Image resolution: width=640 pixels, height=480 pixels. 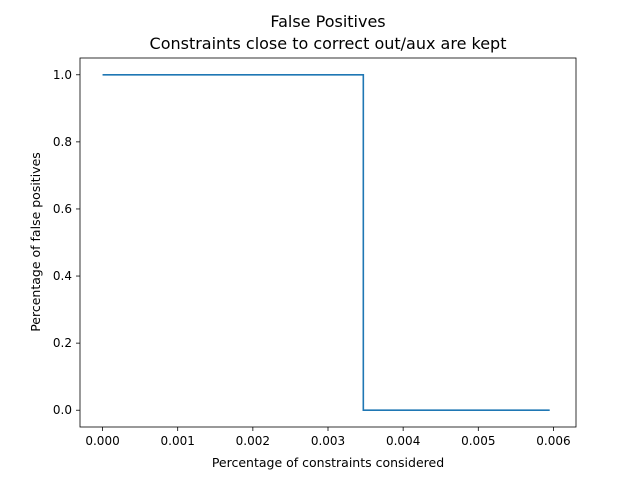 What do you see at coordinates (327, 21) in the screenshot?
I see `chart-title: False Positives` at bounding box center [327, 21].